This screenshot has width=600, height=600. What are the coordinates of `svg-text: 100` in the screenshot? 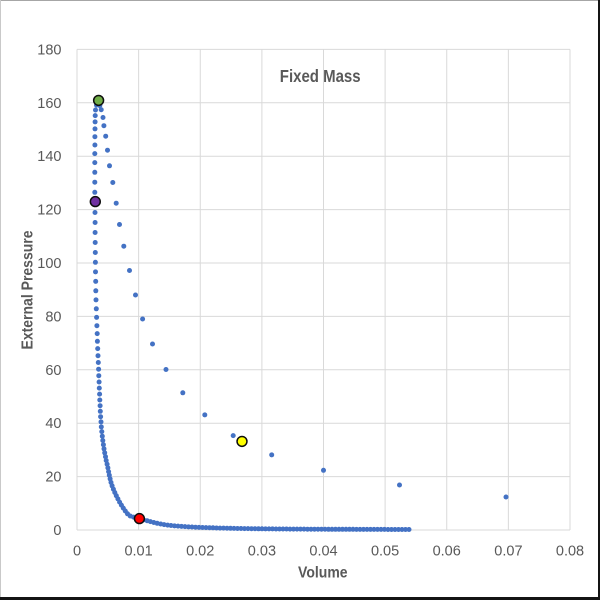 It's located at (49, 264).